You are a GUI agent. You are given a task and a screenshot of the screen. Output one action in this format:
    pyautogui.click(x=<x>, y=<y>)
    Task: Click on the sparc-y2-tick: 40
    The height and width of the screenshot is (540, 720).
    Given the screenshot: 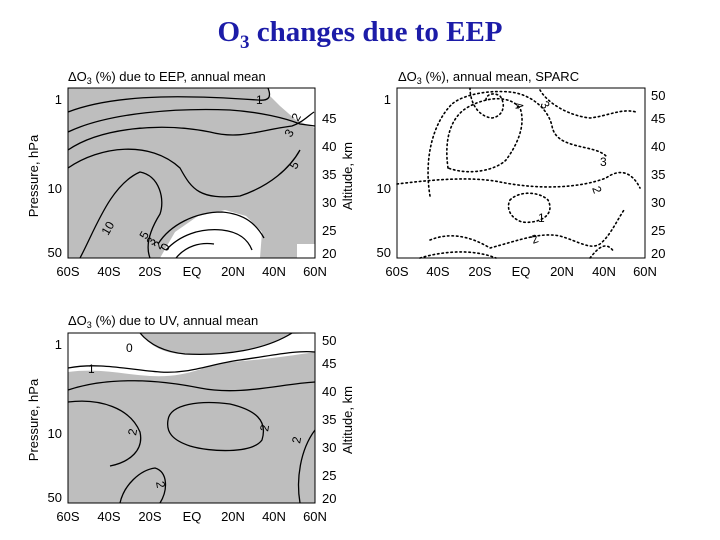 What is the action you would take?
    pyautogui.click(x=658, y=146)
    